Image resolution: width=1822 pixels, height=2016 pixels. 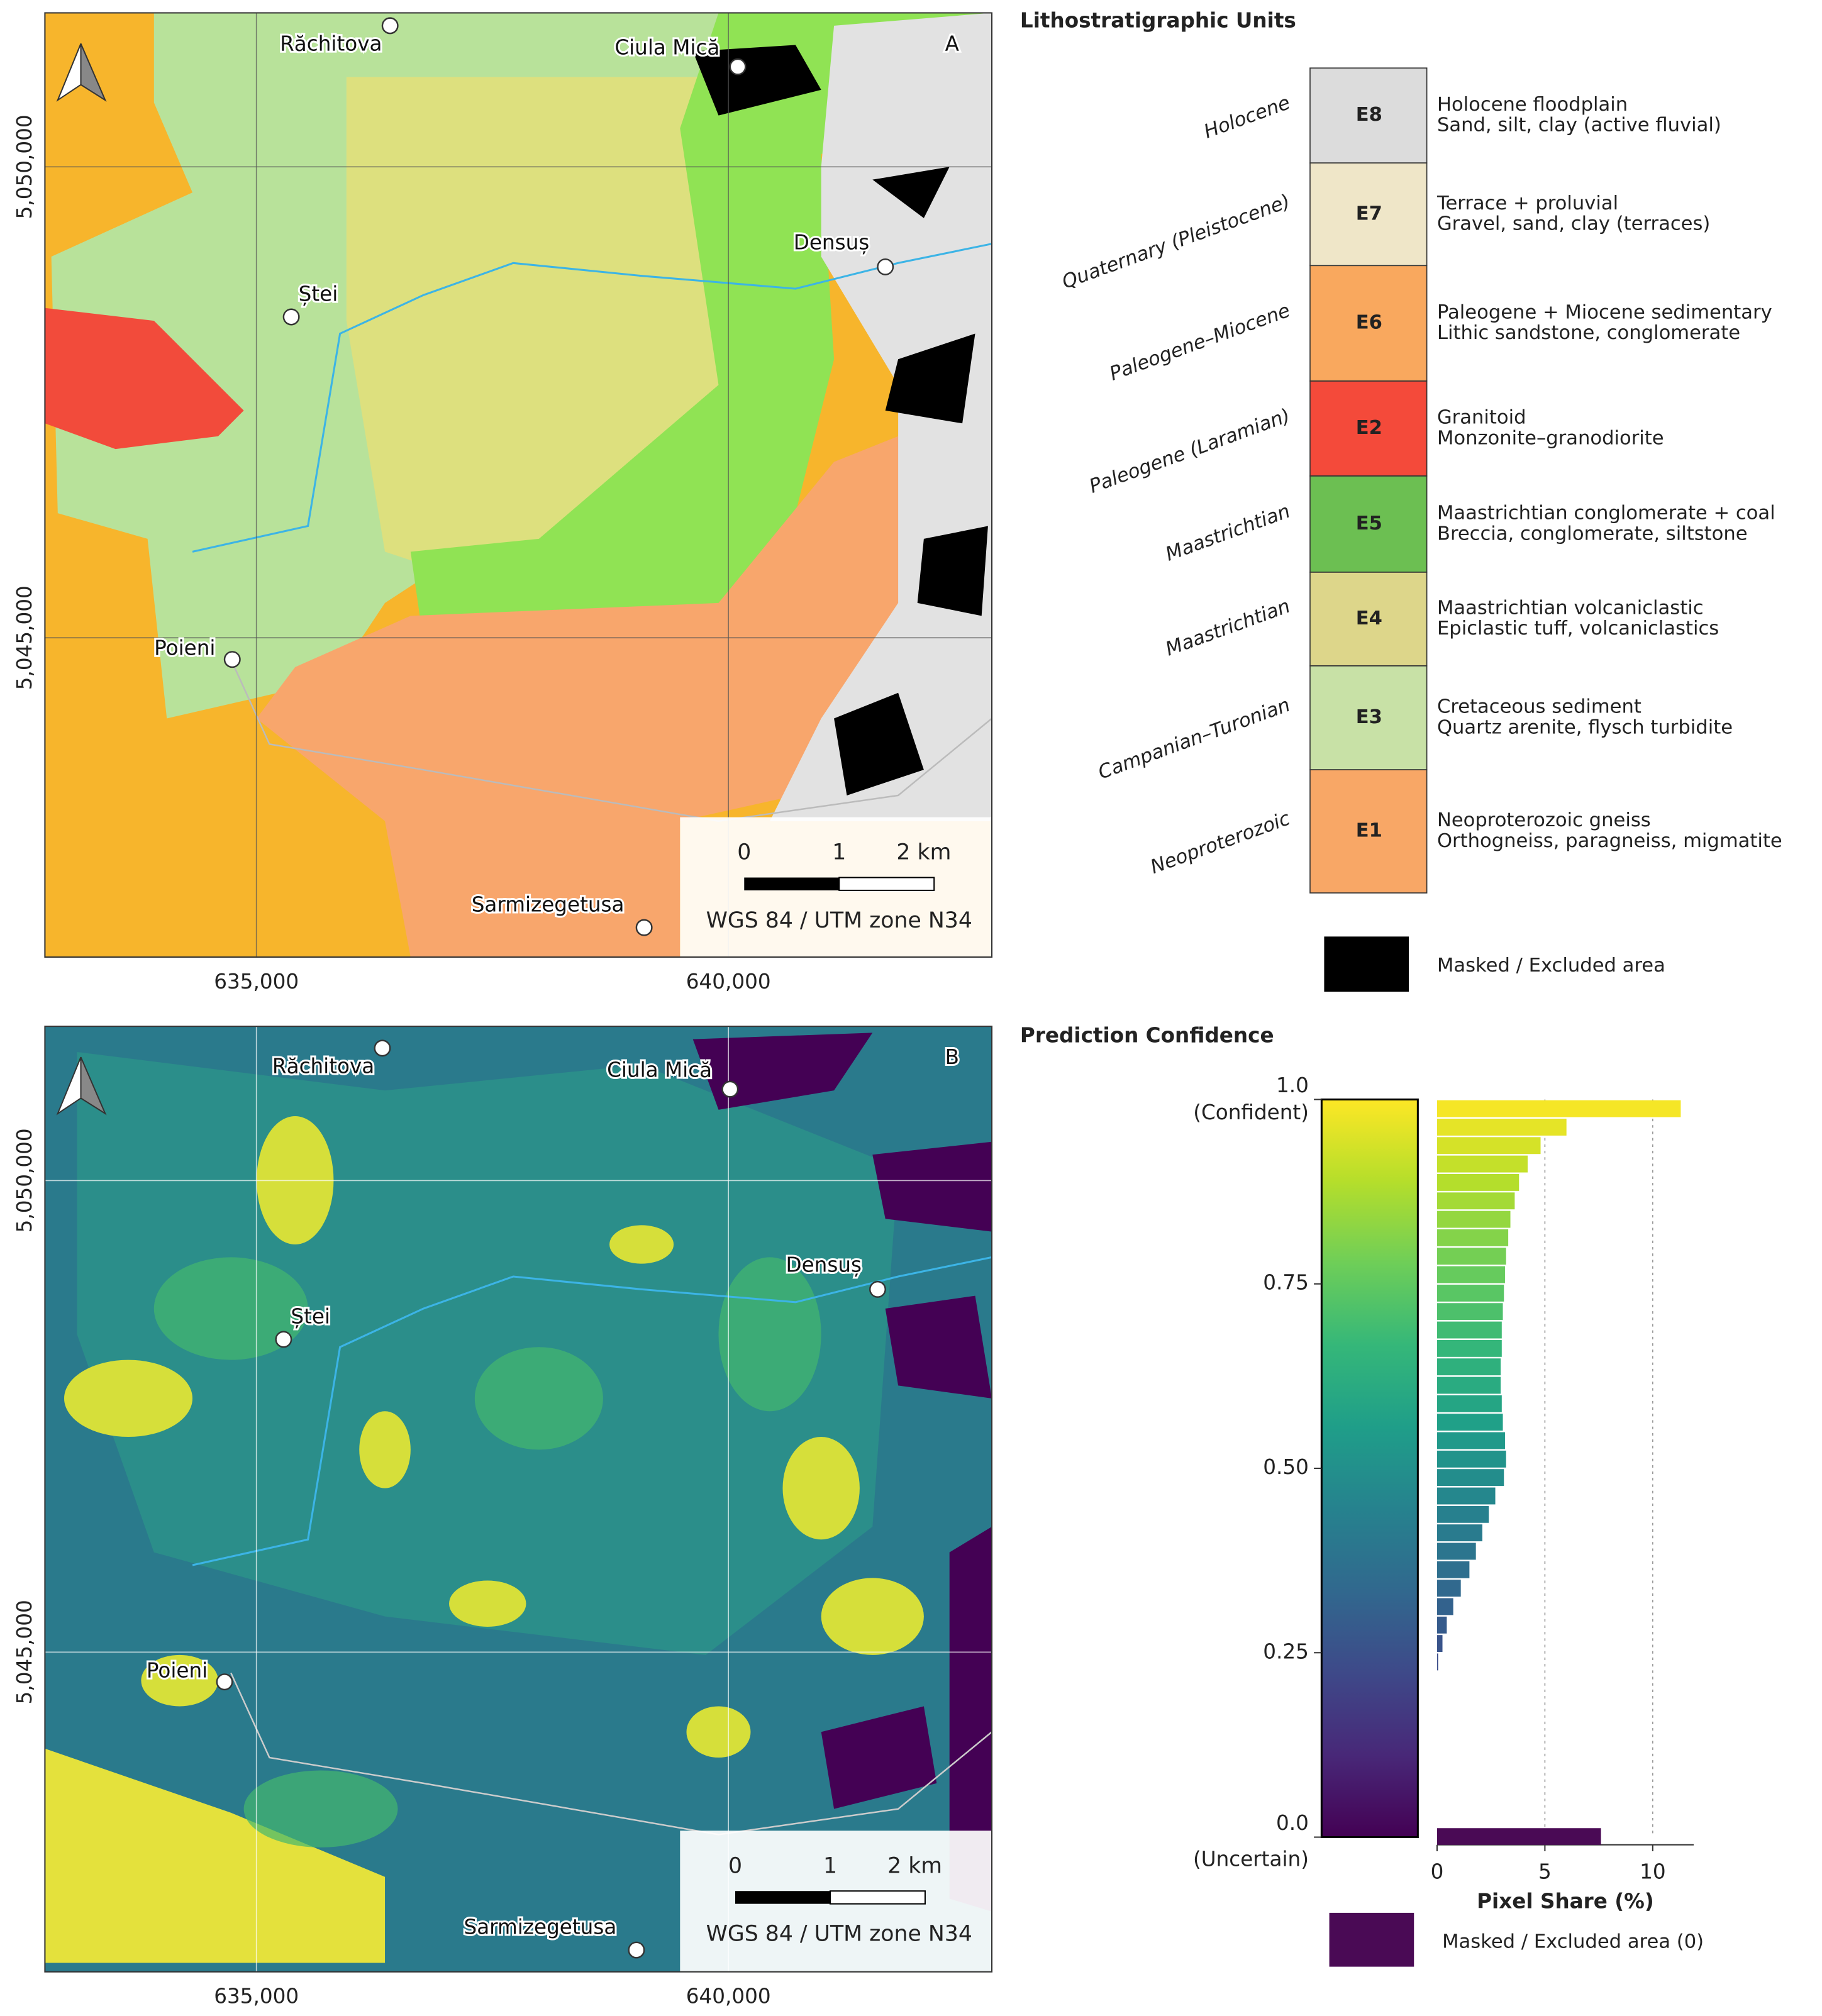 What do you see at coordinates (1550, 438) in the screenshot?
I see `unit-description: Monzonite–granodiorite` at bounding box center [1550, 438].